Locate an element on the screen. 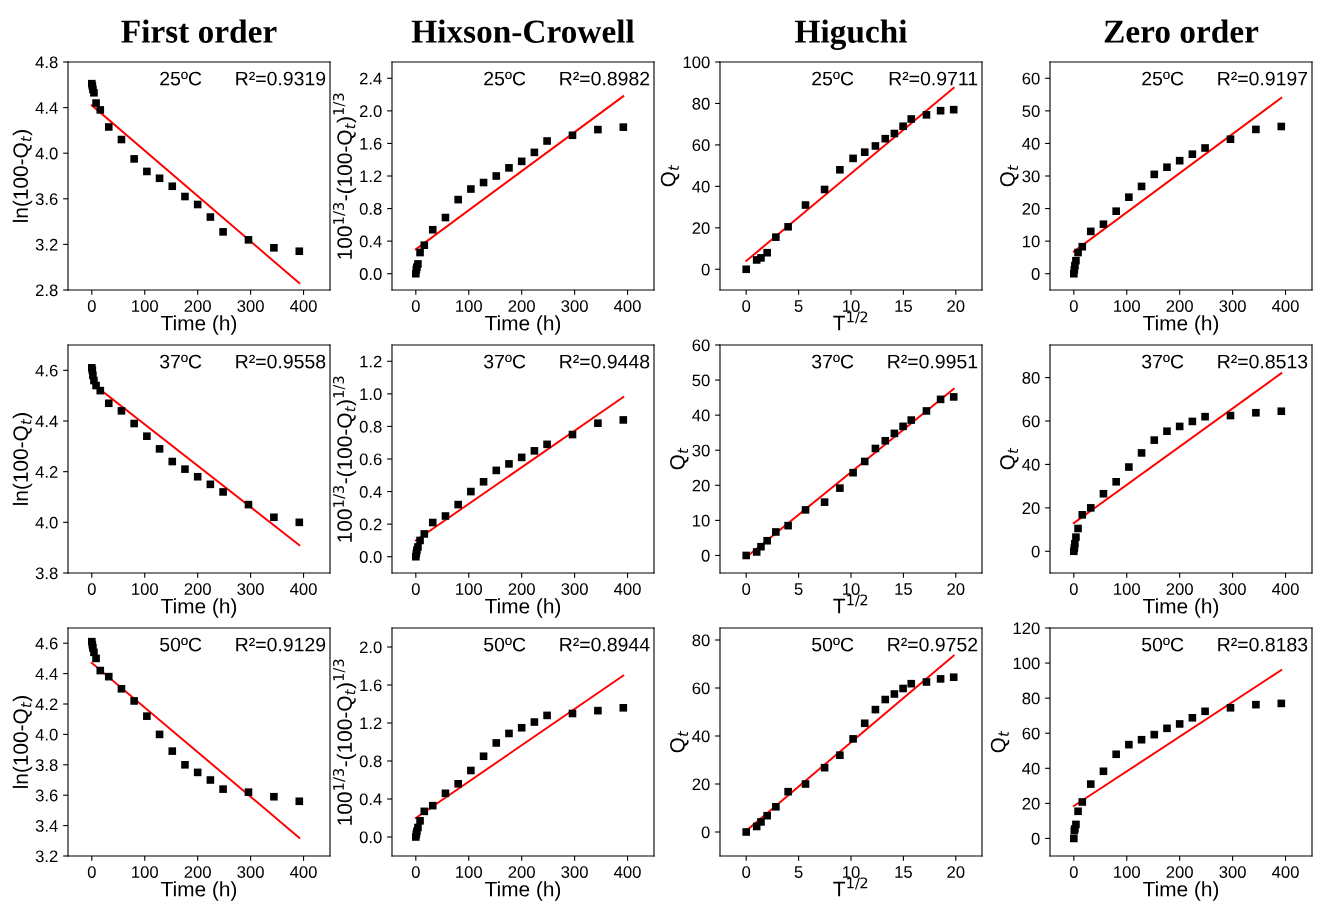  chart-title: Hixson-Crowell is located at coordinates (523, 31).